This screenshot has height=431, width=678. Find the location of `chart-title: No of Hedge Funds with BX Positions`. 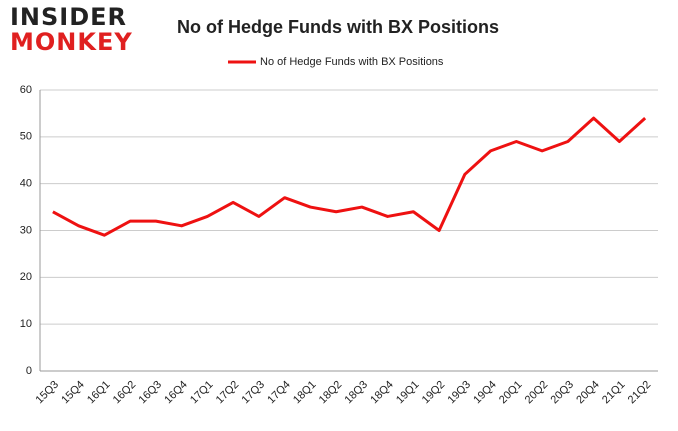

chart-title: No of Hedge Funds with BX Positions is located at coordinates (338, 27).